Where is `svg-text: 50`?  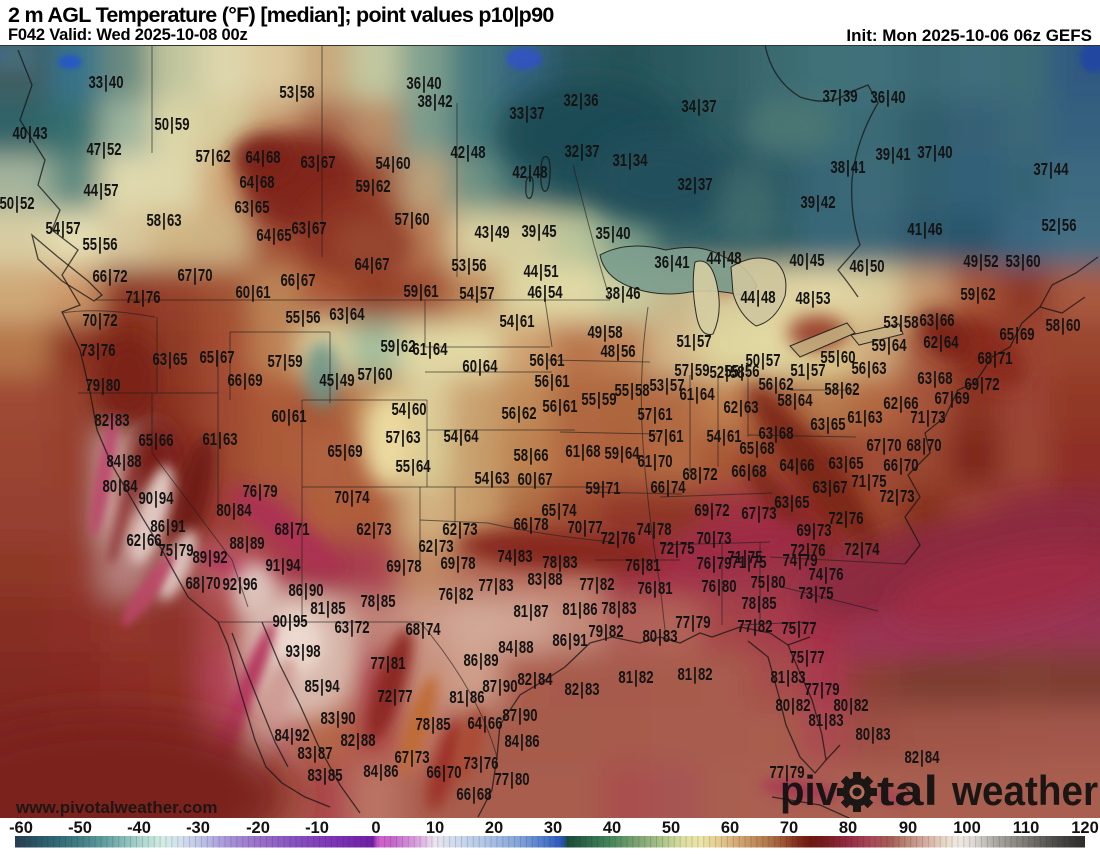
svg-text: 50 is located at coordinates (671, 828).